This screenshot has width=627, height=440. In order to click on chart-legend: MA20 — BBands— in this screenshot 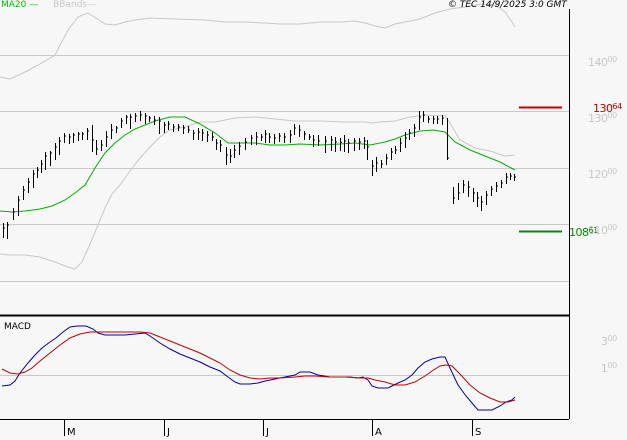, I will do `click(48, 5)`.